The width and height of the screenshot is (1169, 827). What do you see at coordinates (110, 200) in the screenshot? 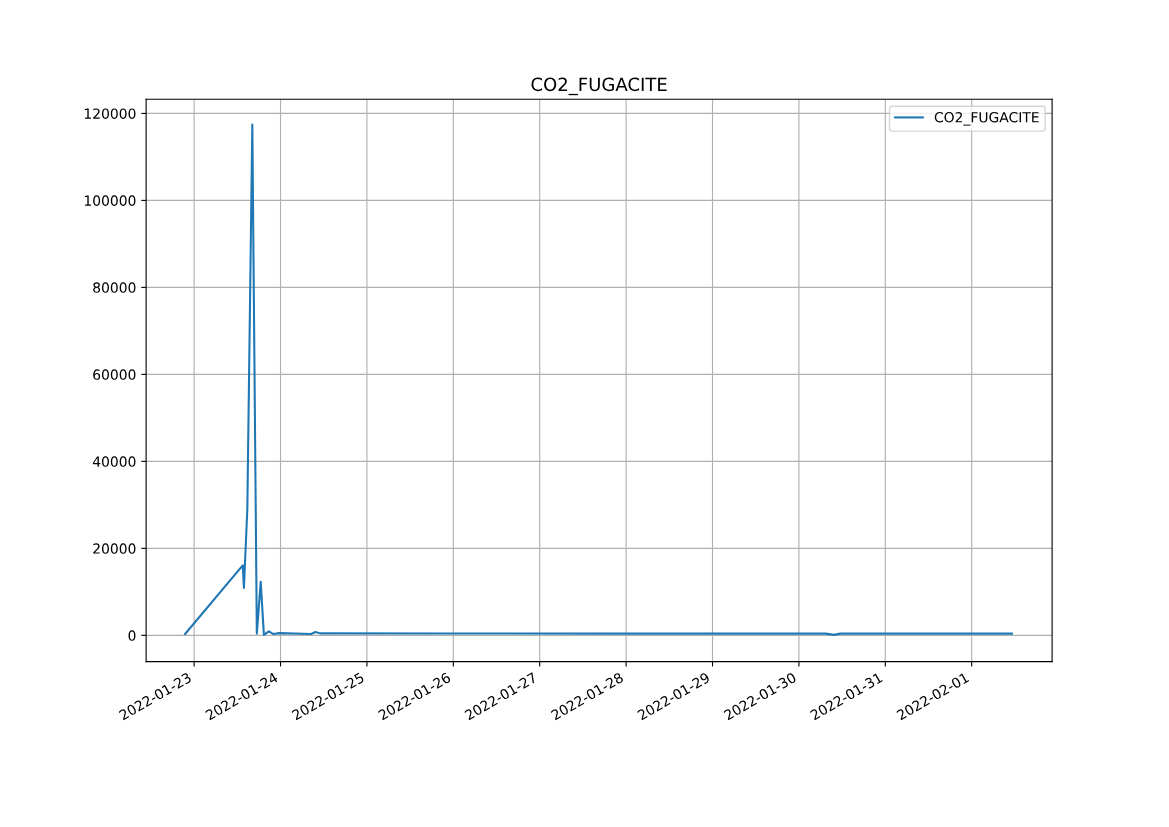
I see `y-tick-label: 100000` at bounding box center [110, 200].